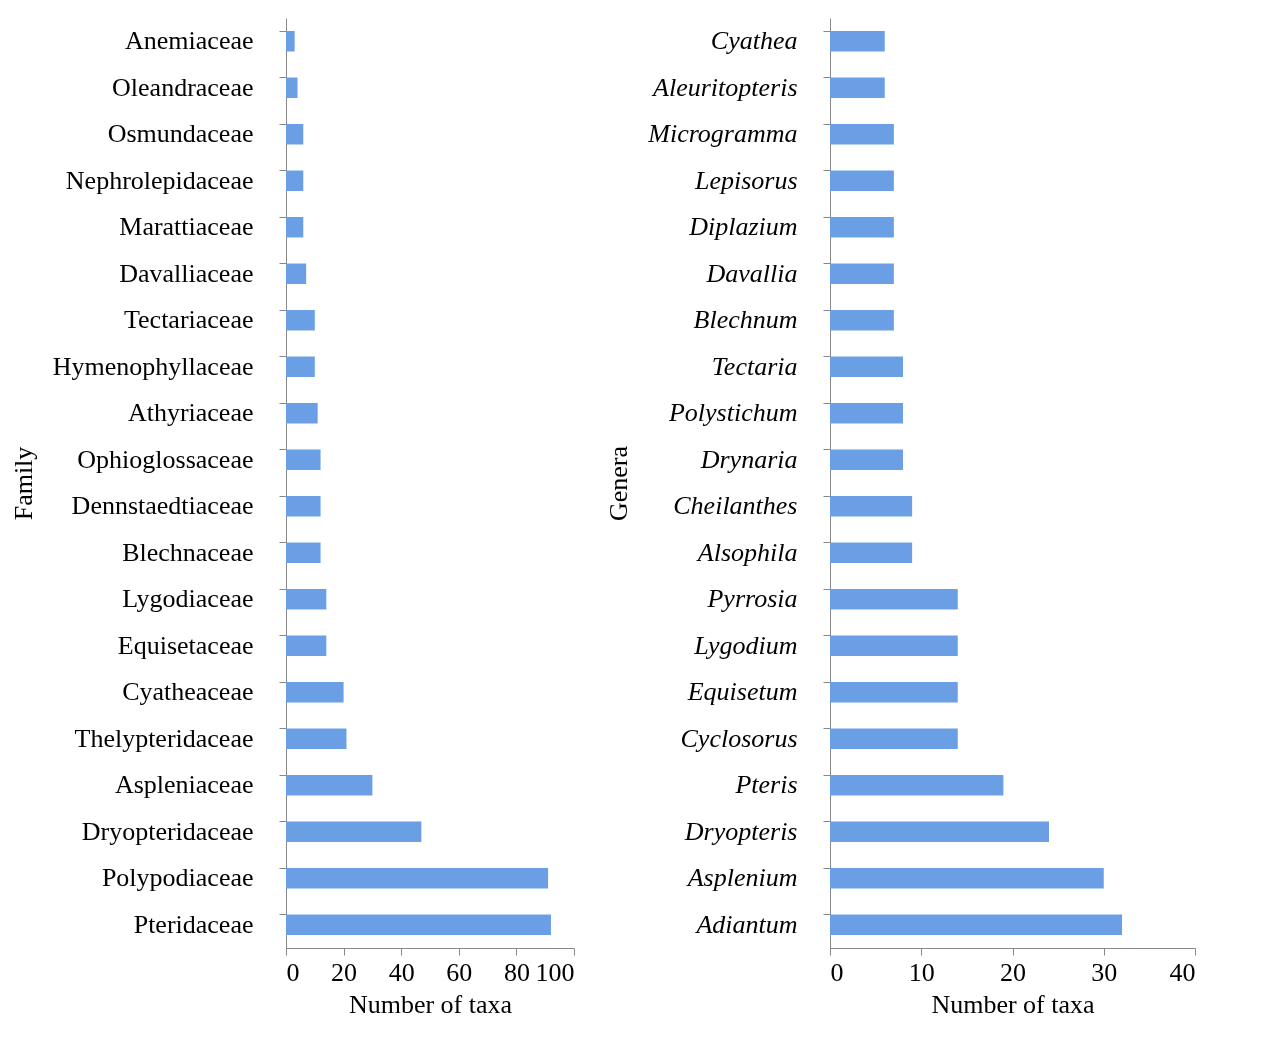  Describe the element at coordinates (167, 831) in the screenshot. I see `y-tick-label: Dryopteridaceae` at that location.